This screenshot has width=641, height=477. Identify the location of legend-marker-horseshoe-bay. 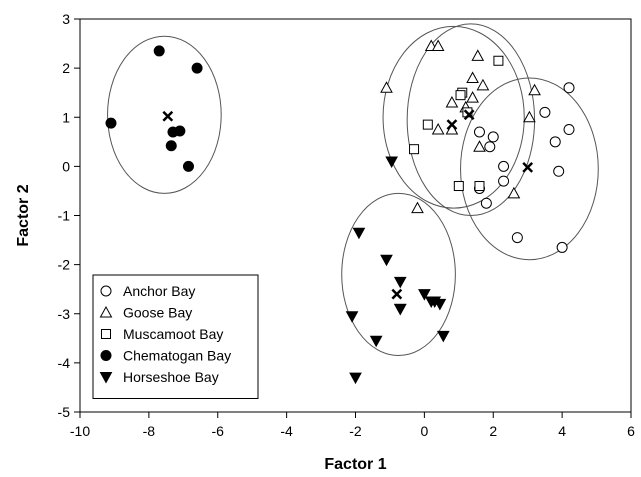
(106, 378).